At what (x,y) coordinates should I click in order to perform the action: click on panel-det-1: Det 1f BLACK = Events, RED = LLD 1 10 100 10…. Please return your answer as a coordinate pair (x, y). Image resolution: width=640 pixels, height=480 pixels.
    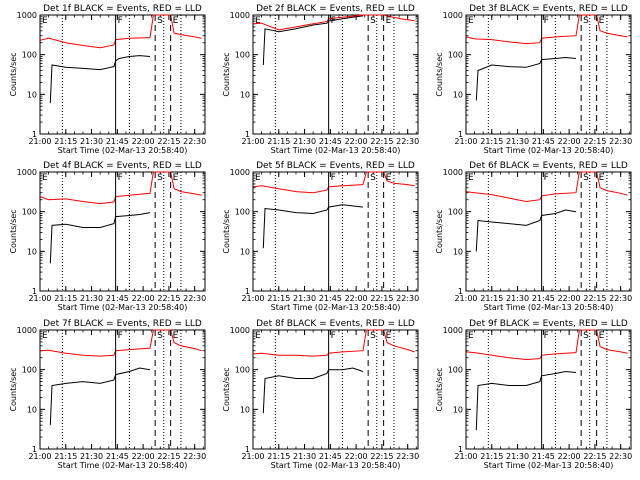
    Looking at the image, I should click on (107, 79).